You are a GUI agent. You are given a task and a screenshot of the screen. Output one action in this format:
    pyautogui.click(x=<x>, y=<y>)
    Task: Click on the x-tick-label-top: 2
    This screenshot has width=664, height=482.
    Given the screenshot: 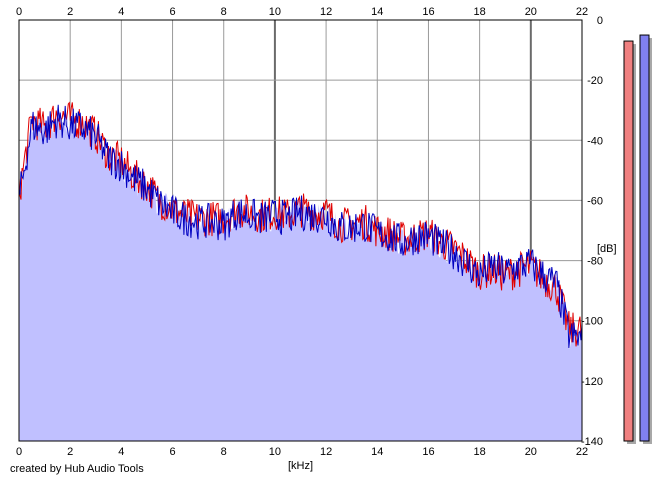 What is the action you would take?
    pyautogui.click(x=70, y=12)
    